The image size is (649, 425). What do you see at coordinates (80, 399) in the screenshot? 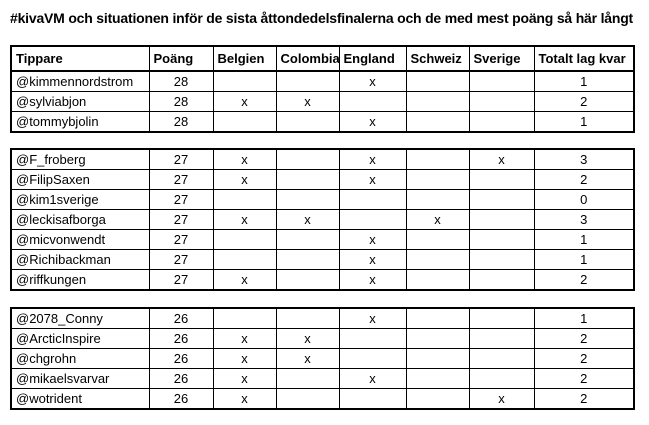
I see `tipper-name-cell: @wotrident` at bounding box center [80, 399].